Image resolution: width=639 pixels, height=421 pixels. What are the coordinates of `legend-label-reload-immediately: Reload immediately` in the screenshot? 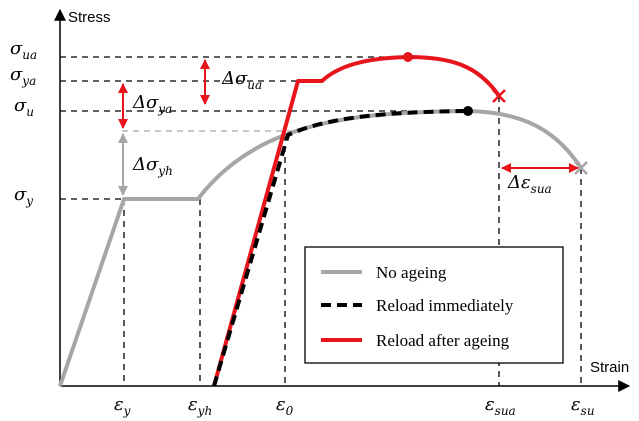 It's located at (445, 305).